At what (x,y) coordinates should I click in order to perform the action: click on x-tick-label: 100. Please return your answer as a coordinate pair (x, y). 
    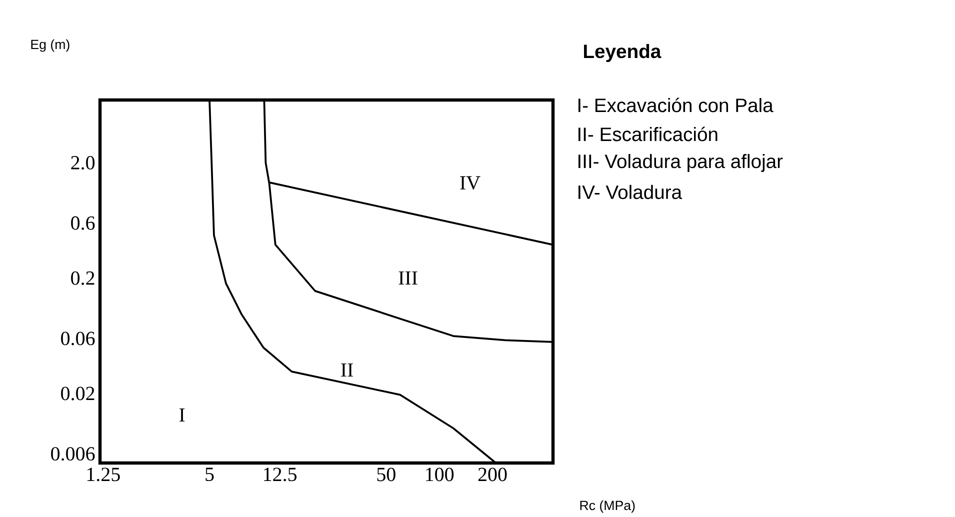
    Looking at the image, I should click on (440, 475).